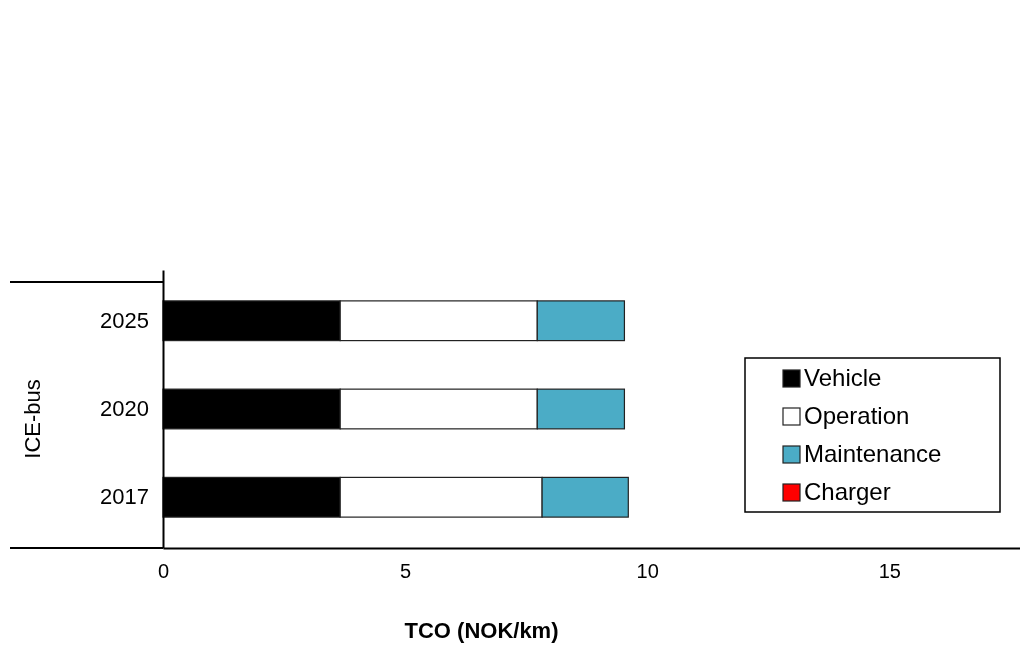 The width and height of the screenshot is (1020, 648). What do you see at coordinates (124, 497) in the screenshot?
I see `y-tick-label: 2017` at bounding box center [124, 497].